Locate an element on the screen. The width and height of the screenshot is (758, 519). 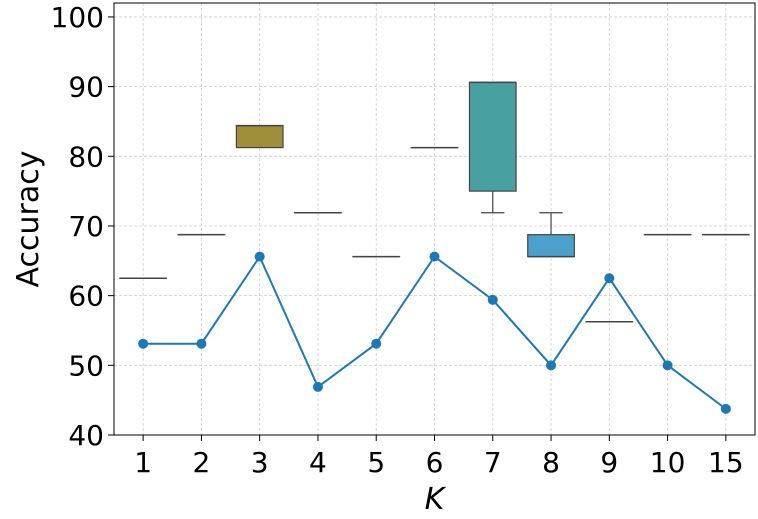
x-tick-label: 15 is located at coordinates (726, 462).